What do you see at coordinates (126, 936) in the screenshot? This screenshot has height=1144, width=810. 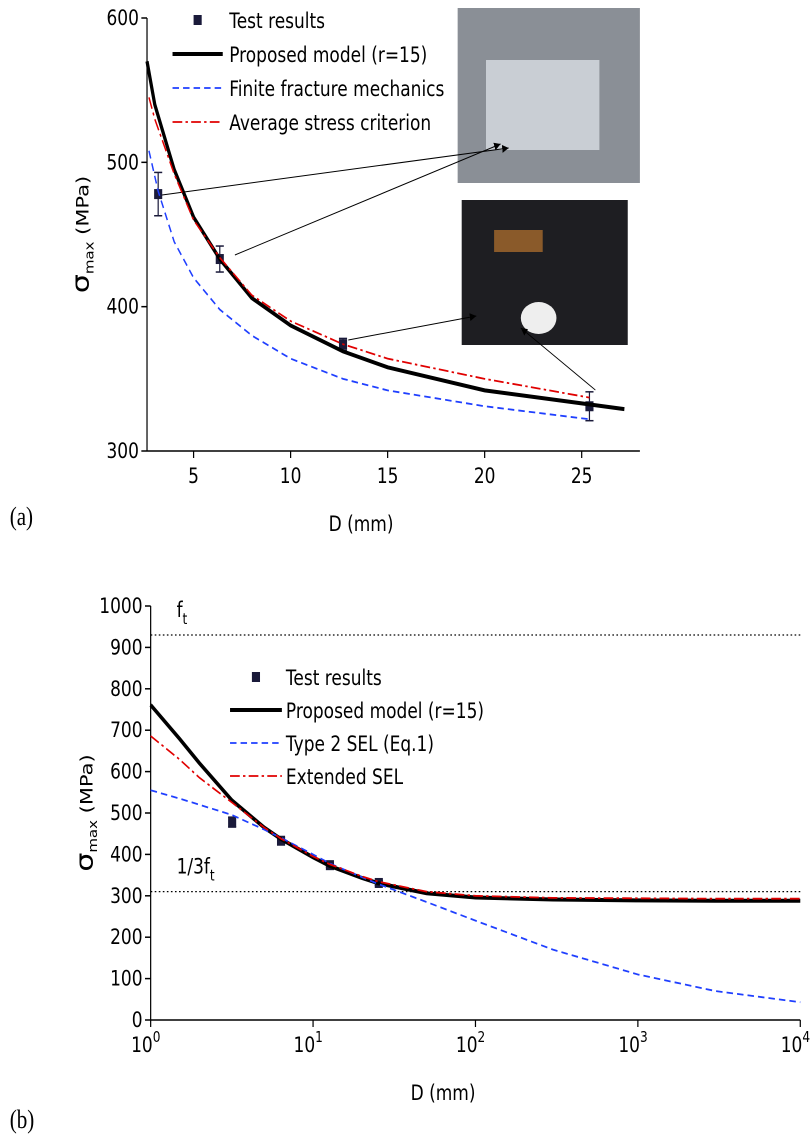 I see `y-tick-label: 200` at bounding box center [126, 936].